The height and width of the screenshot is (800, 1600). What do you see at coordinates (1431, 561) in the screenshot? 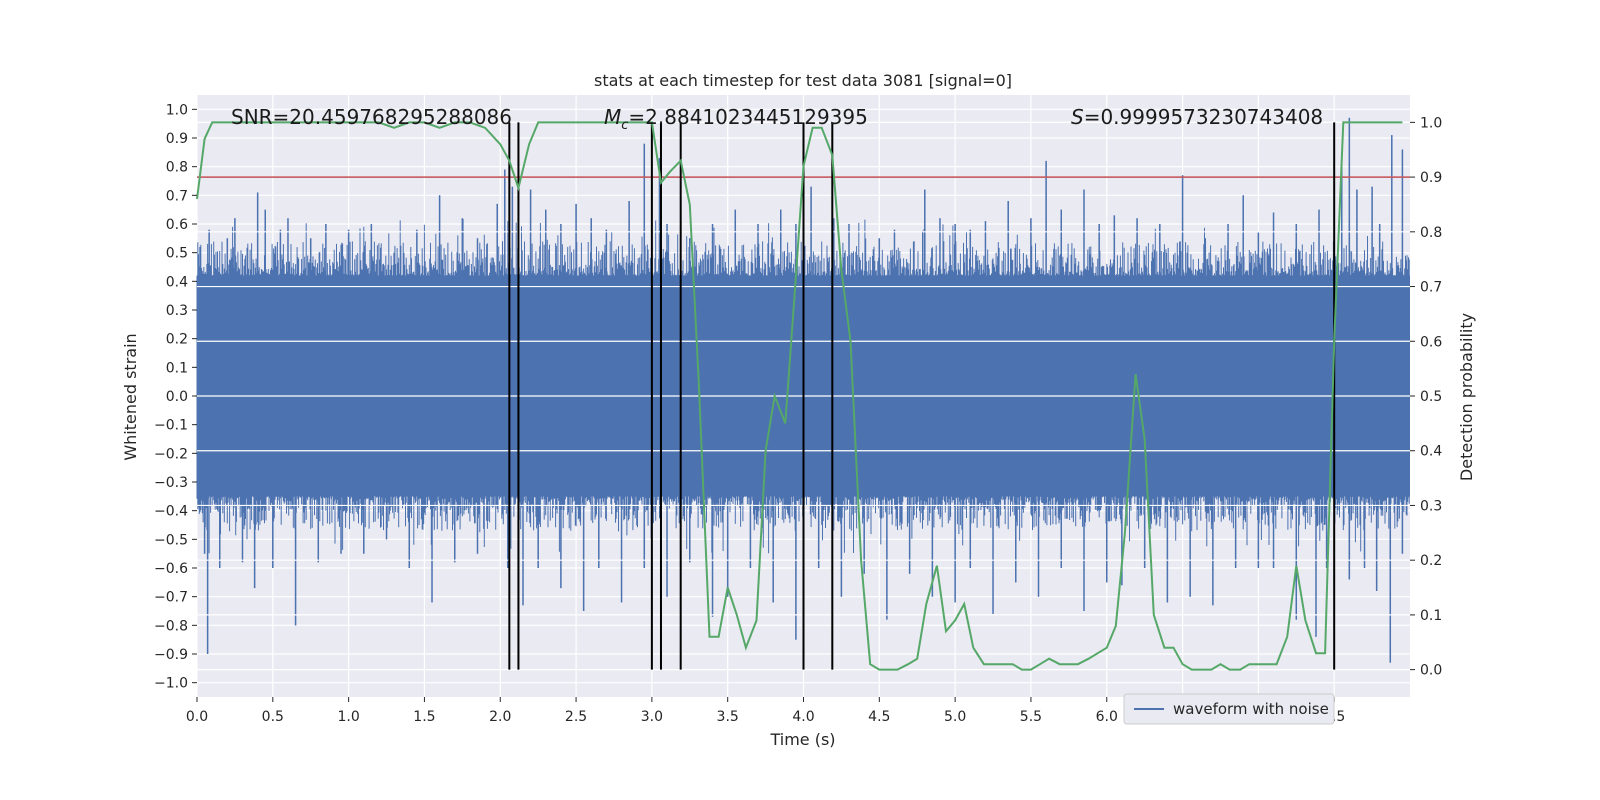
I see `y-right-tick-label: 0.2` at bounding box center [1431, 561].